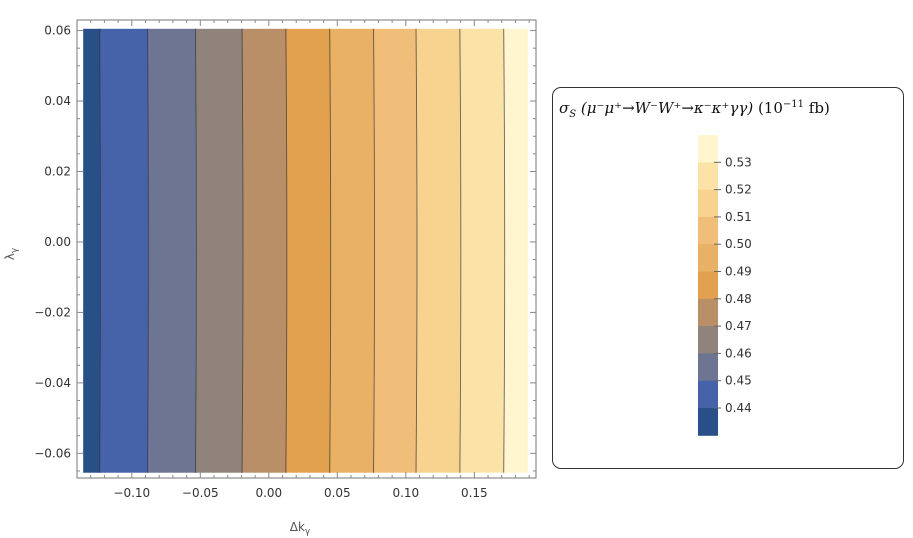  What do you see at coordinates (405, 493) in the screenshot?
I see `x-tick-label: 0.10` at bounding box center [405, 493].